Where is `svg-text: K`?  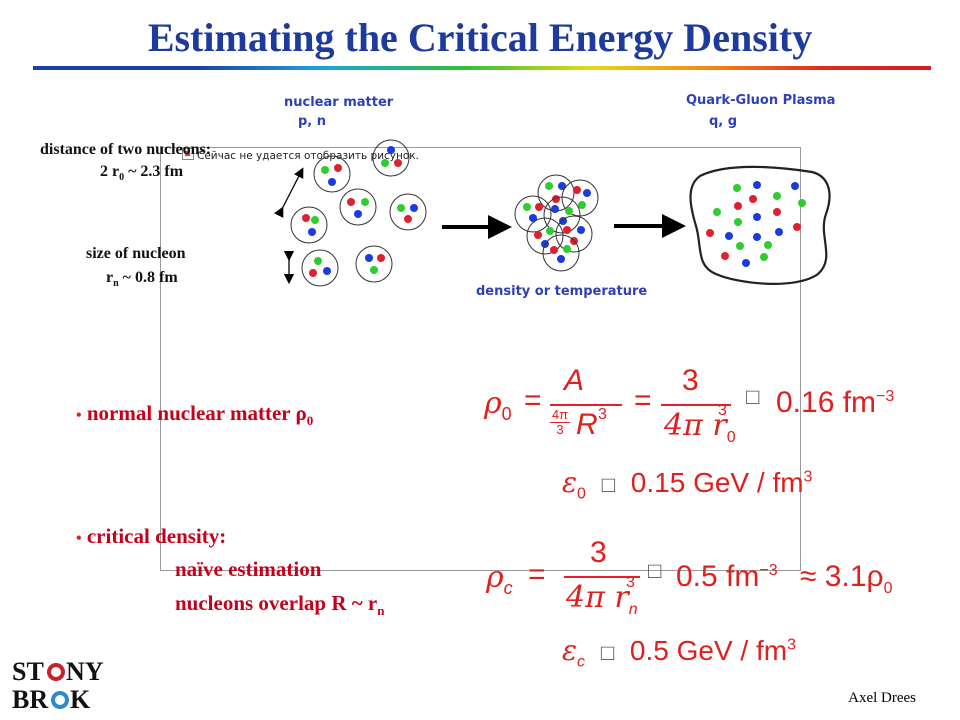
svg-text: K is located at coordinates (80, 698).